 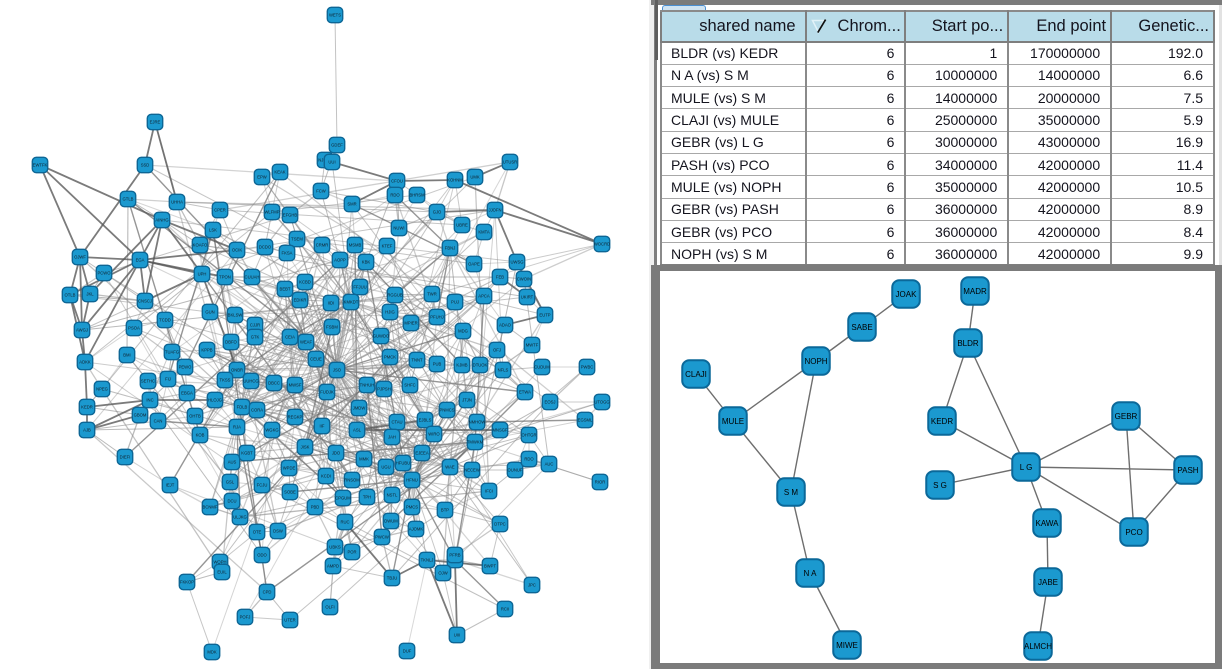 What do you see at coordinates (861, 327) in the screenshot?
I see `svg-text: SABE` at bounding box center [861, 327].